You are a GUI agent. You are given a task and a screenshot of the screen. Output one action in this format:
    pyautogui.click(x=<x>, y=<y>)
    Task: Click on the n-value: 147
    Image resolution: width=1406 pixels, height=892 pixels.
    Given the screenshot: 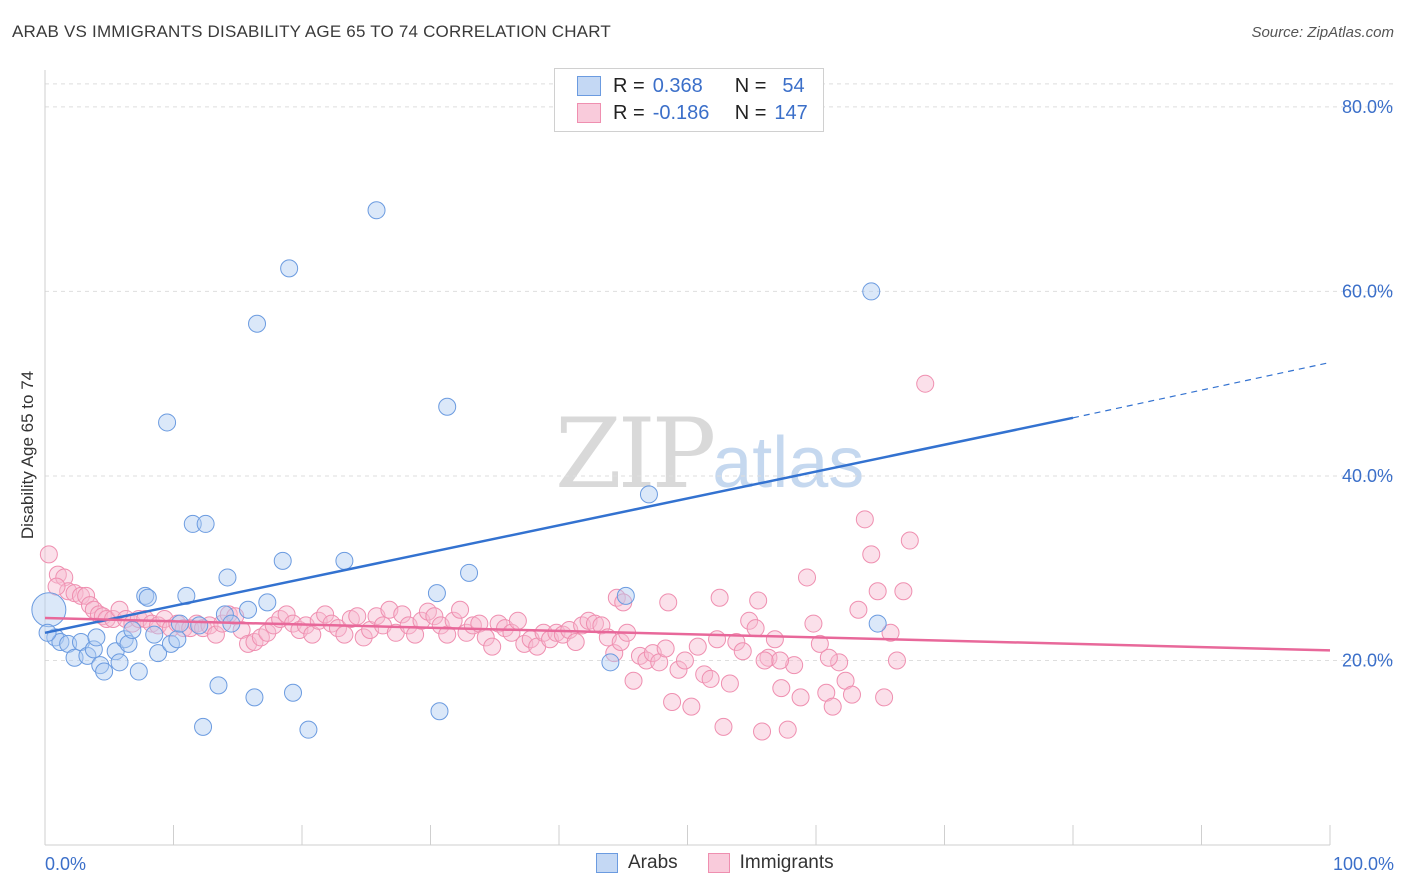 What is the action you would take?
    pyautogui.click(x=791, y=112)
    